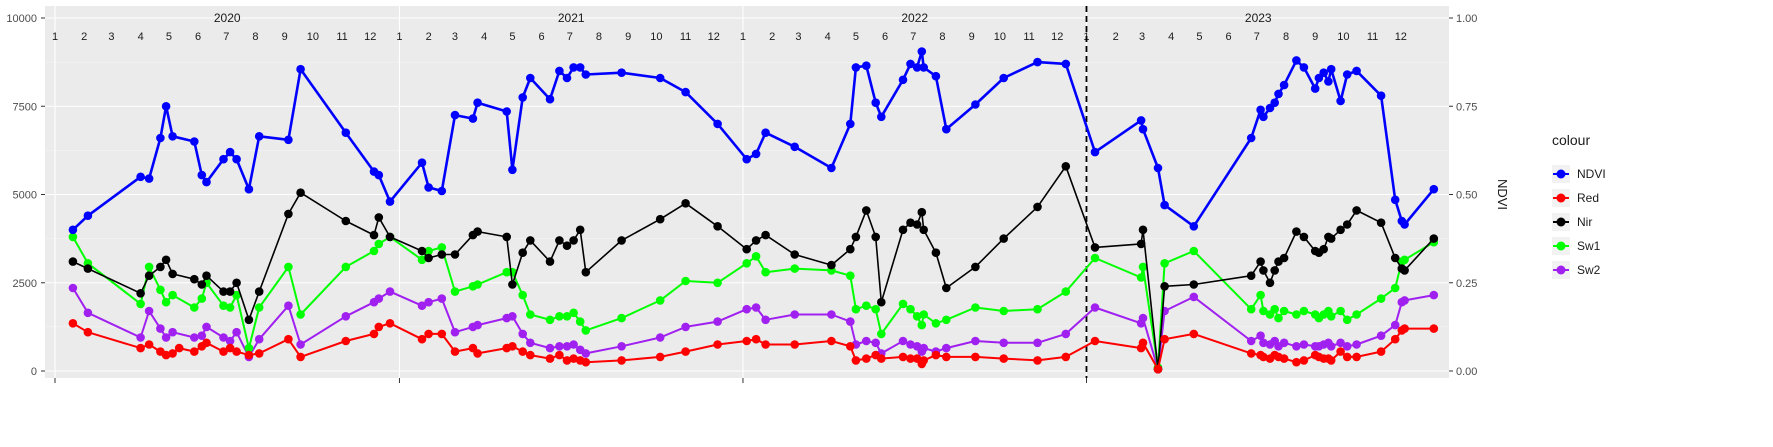 This screenshot has width=1773, height=447. Describe the element at coordinates (885, 37) in the screenshot. I see `month-label: 6` at that location.